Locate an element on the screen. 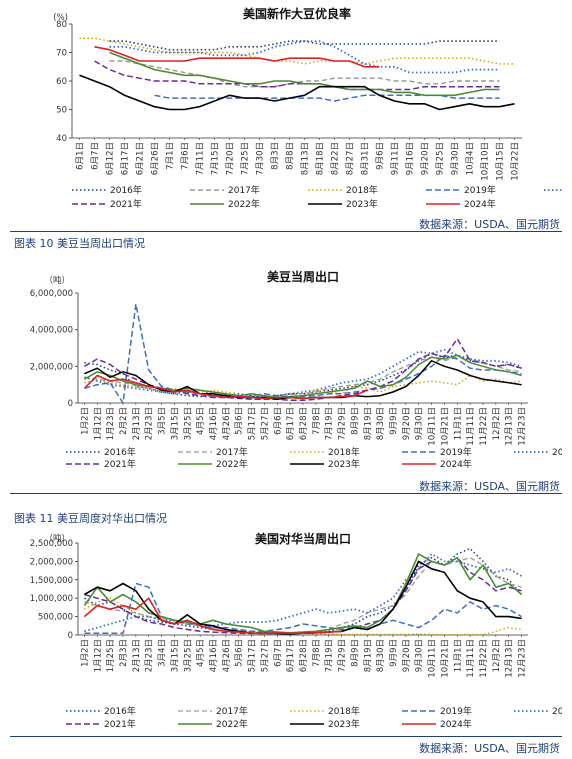 The image size is (572, 759). x-tick-label: 7月25日 is located at coordinates (246, 158).